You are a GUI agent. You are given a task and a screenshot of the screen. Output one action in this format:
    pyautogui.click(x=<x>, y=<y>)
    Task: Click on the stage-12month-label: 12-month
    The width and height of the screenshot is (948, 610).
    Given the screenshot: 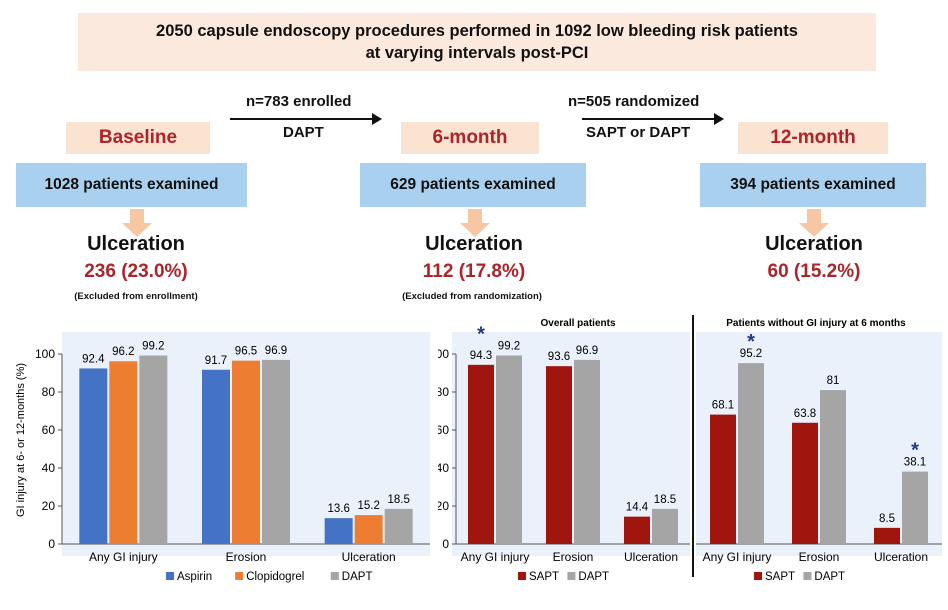 What is the action you would take?
    pyautogui.click(x=813, y=138)
    